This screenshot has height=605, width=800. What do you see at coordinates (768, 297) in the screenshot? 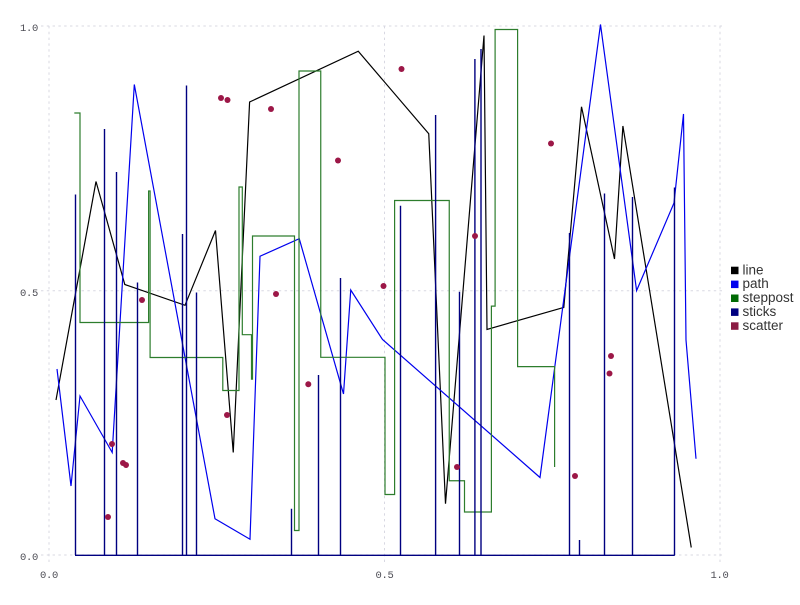
I see `svg-text: steppost` at bounding box center [768, 297].